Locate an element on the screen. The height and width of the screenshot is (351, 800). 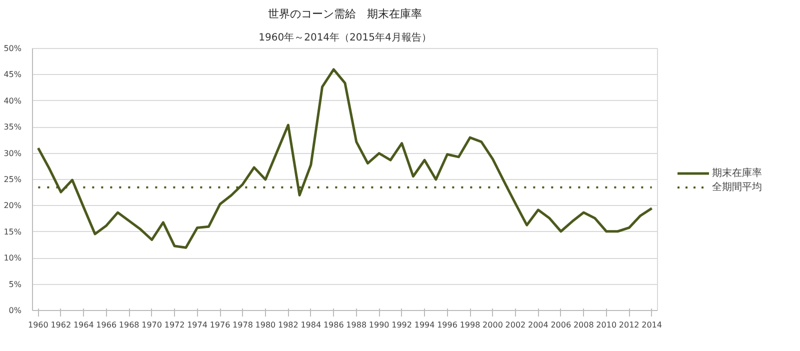
y-tick-label: 20% is located at coordinates (13, 205).